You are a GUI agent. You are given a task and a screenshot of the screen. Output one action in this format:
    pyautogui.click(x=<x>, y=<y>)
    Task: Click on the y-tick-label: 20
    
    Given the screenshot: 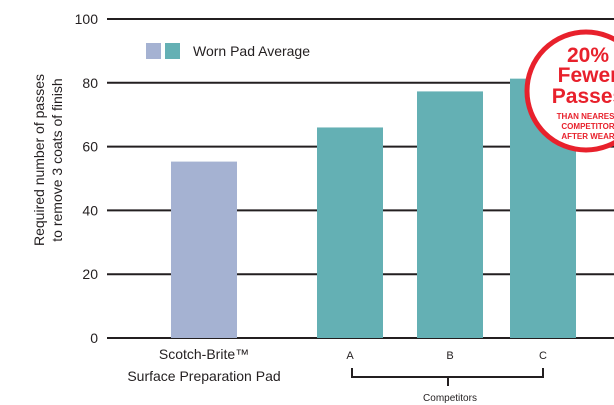 What is the action you would take?
    pyautogui.click(x=90, y=274)
    